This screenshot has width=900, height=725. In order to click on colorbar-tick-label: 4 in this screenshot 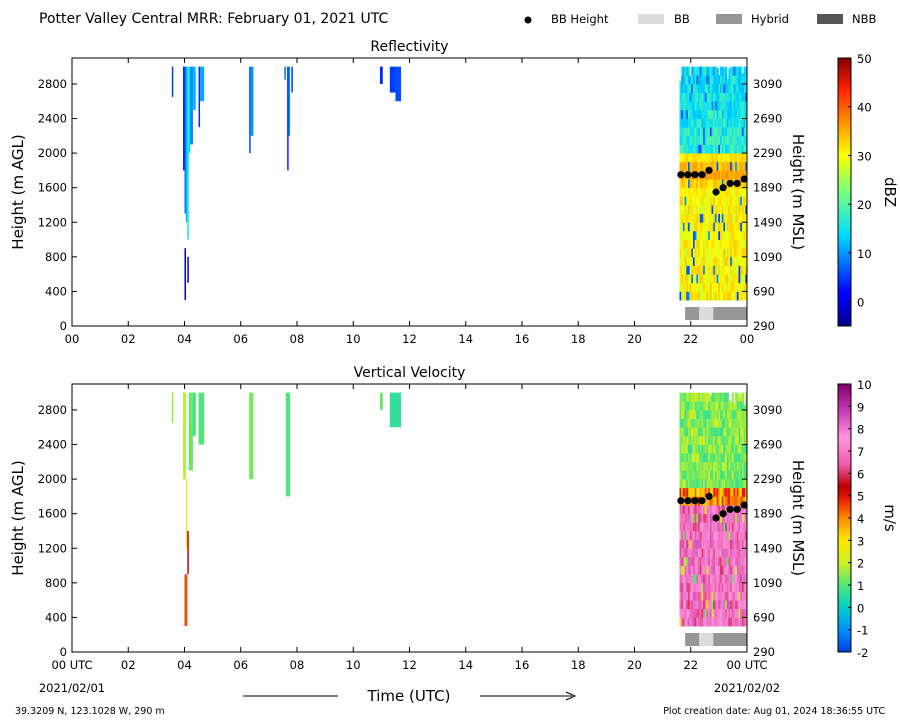, I will do `click(860, 519)`.